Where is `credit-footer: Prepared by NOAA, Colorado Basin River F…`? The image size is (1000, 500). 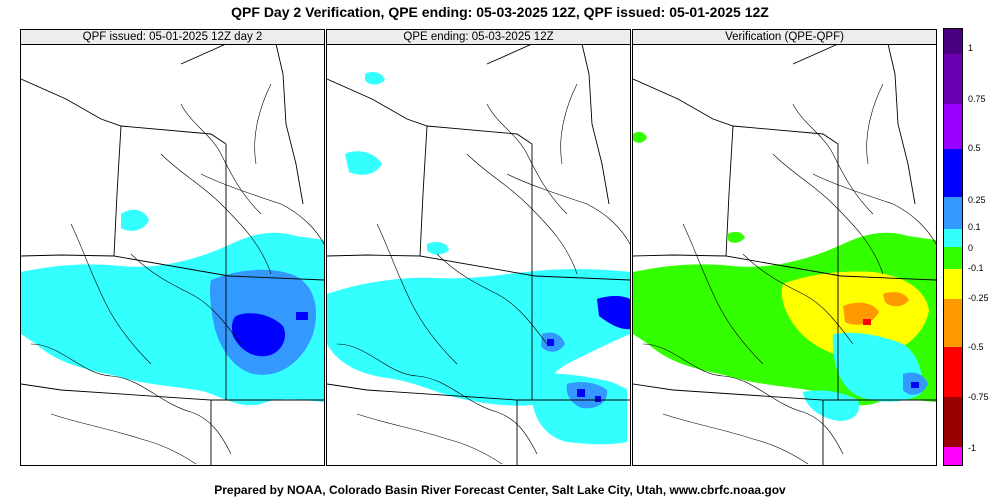 credit-footer: Prepared by NOAA, Colorado Basin River F… is located at coordinates (500, 490).